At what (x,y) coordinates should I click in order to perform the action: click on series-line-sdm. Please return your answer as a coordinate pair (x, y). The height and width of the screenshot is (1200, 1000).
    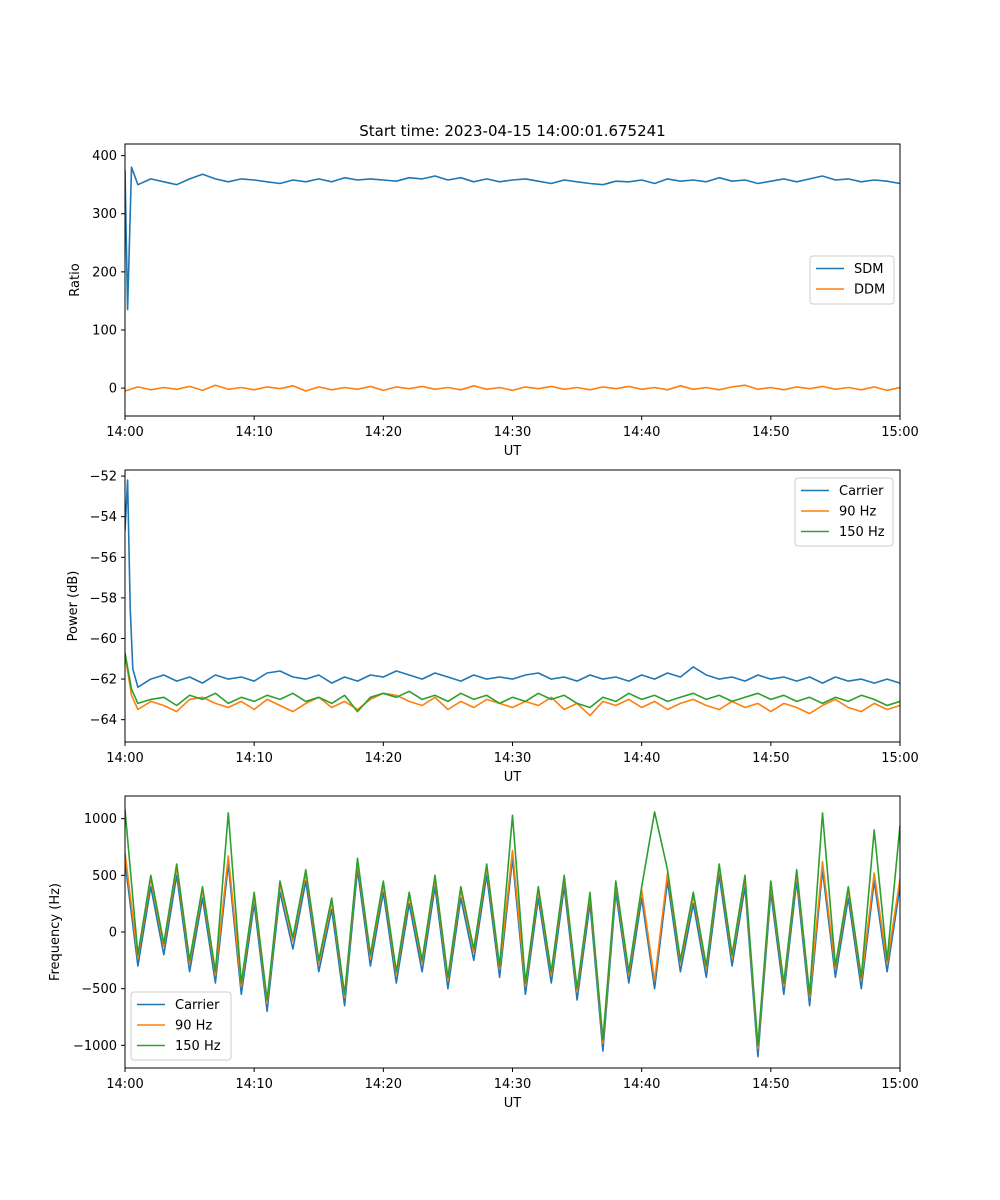
    Looking at the image, I should click on (512, 238).